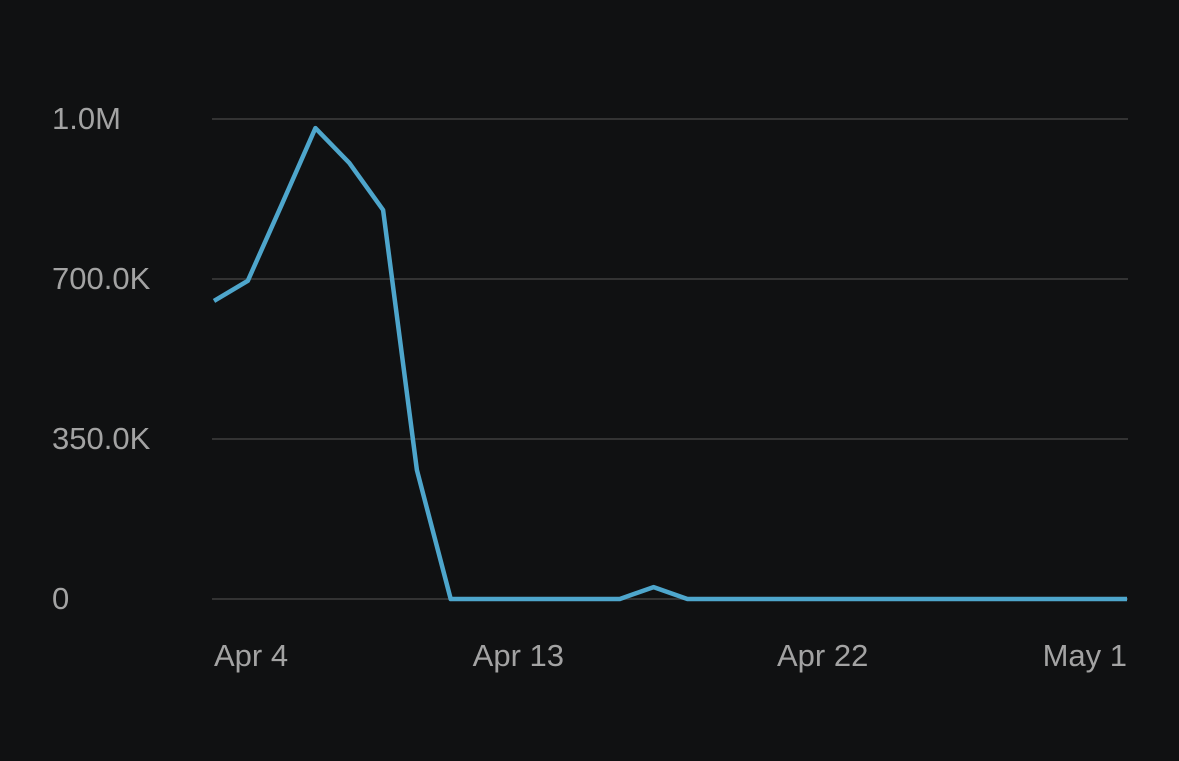  What do you see at coordinates (101, 438) in the screenshot?
I see `y-tick-label: 350.0K` at bounding box center [101, 438].